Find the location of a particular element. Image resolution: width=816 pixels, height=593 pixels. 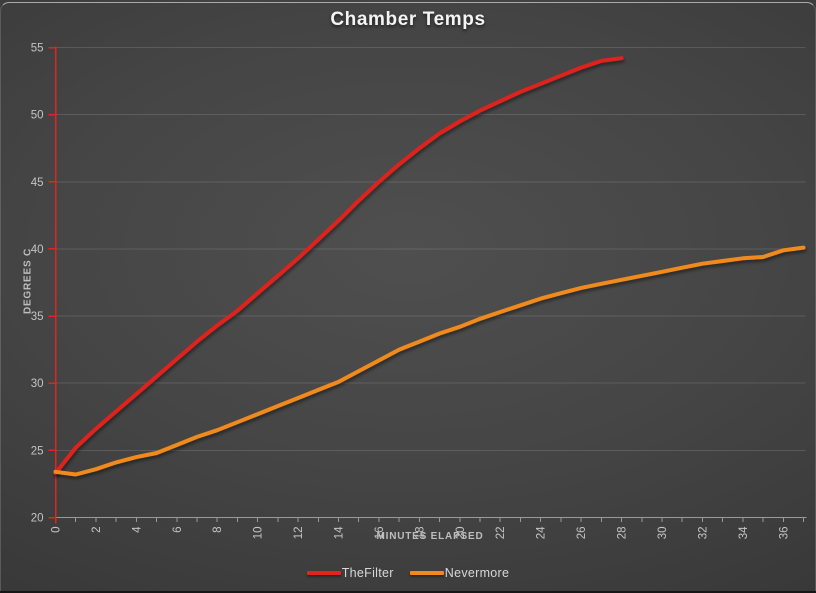

x-tick-label: 6 is located at coordinates (178, 530).